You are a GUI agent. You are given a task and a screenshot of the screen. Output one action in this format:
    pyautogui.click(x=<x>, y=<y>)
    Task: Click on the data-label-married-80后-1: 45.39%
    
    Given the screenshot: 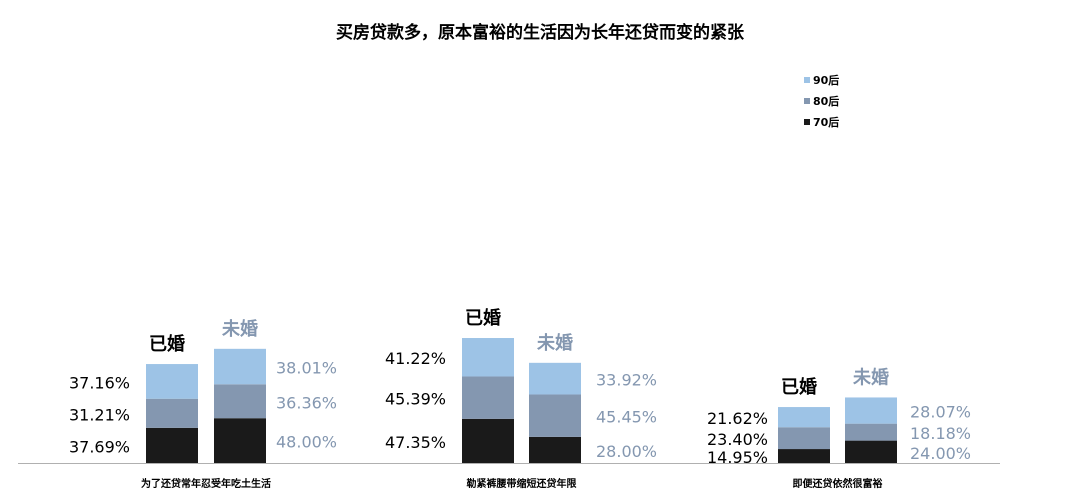 What is the action you would take?
    pyautogui.click(x=415, y=399)
    